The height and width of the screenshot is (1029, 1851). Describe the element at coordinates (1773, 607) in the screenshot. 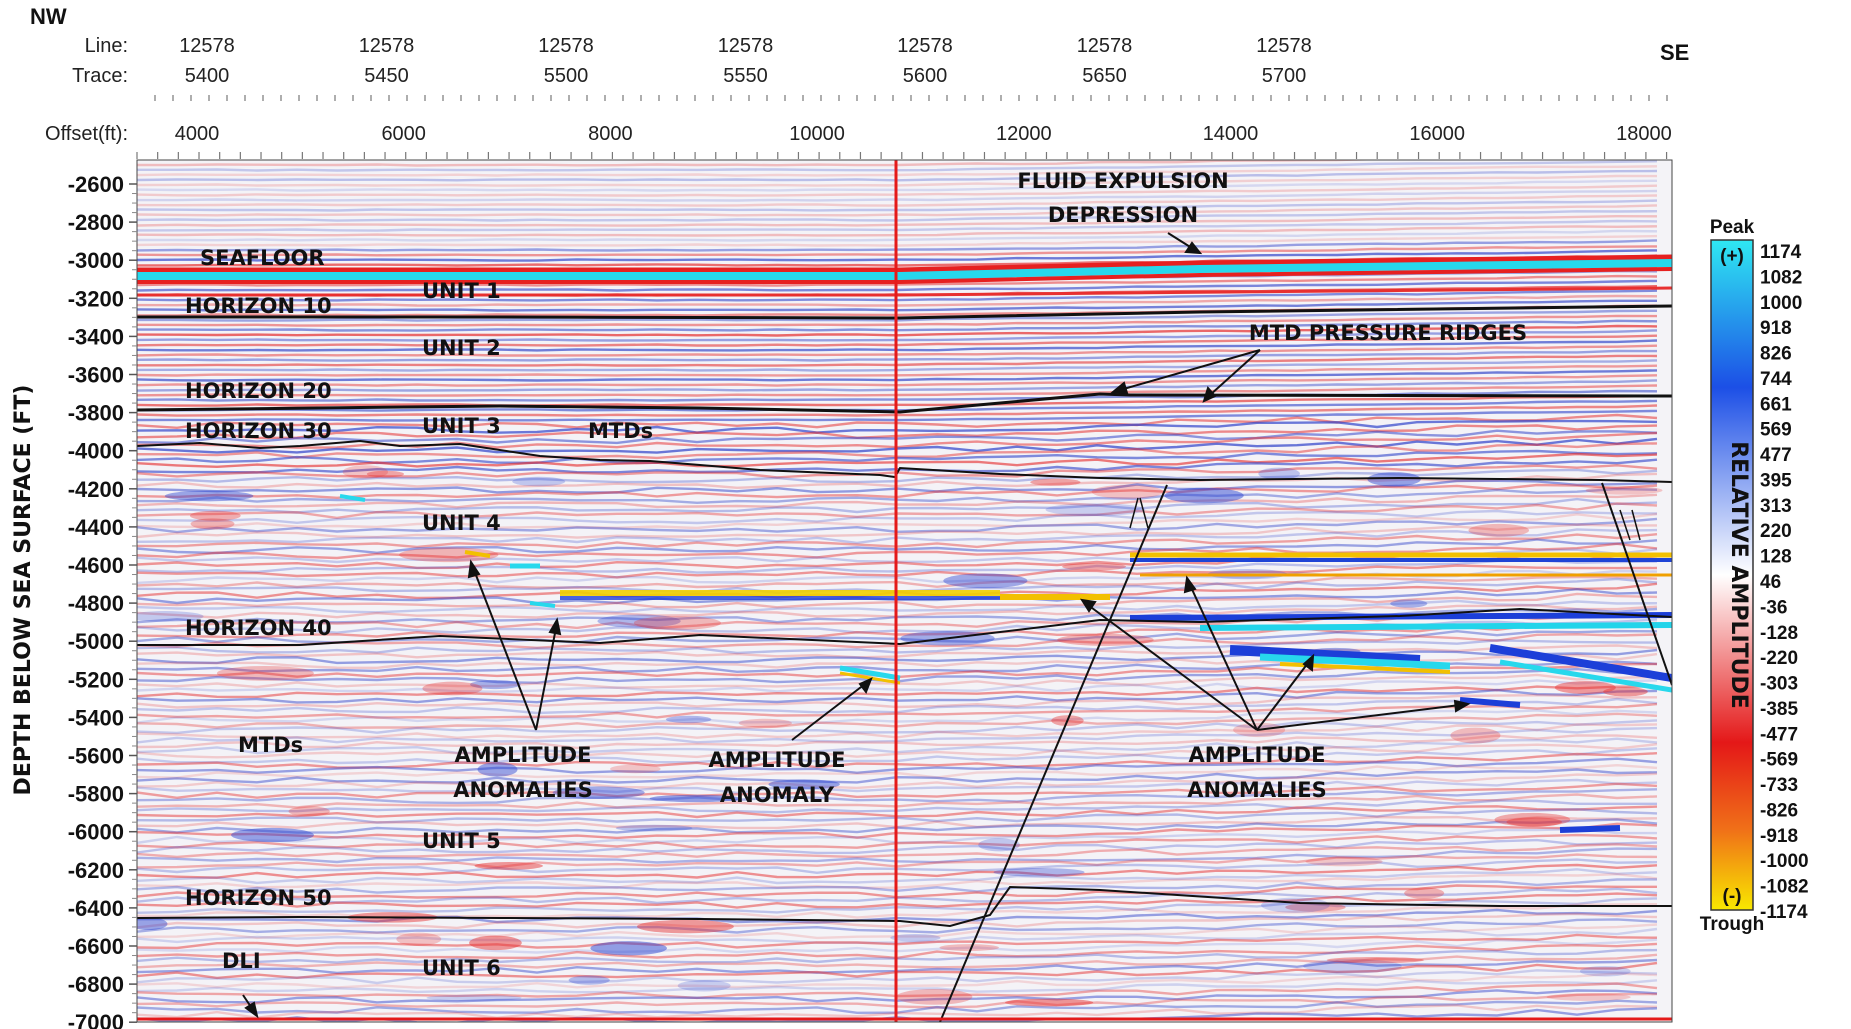

I see `colorbar-value: -36` at that location.